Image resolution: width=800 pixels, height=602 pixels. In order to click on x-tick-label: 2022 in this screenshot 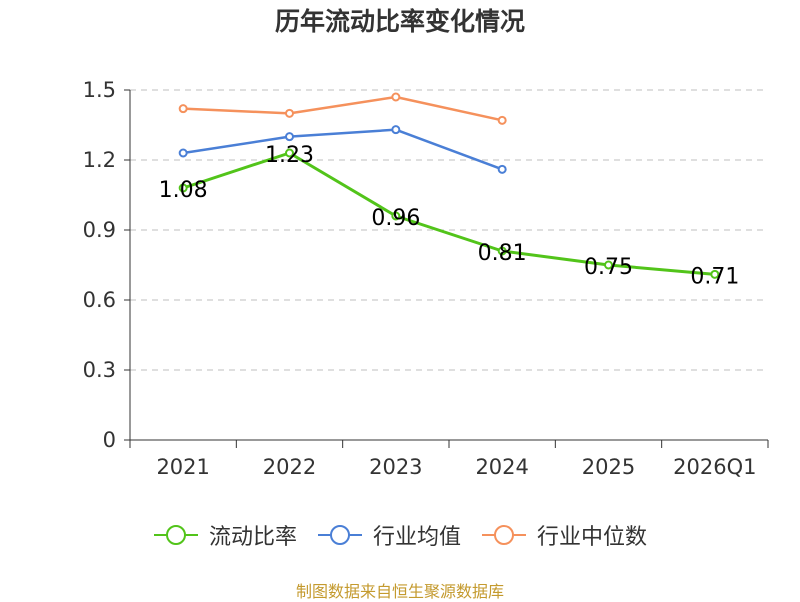, I will do `click(289, 467)`.